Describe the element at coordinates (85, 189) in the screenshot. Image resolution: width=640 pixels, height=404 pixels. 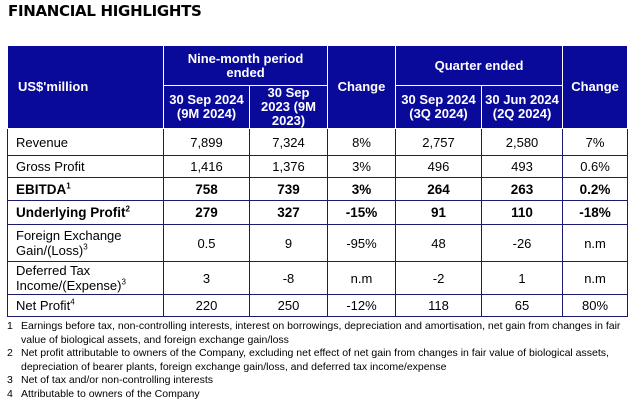
I see `row-label: EBITDA1` at that location.